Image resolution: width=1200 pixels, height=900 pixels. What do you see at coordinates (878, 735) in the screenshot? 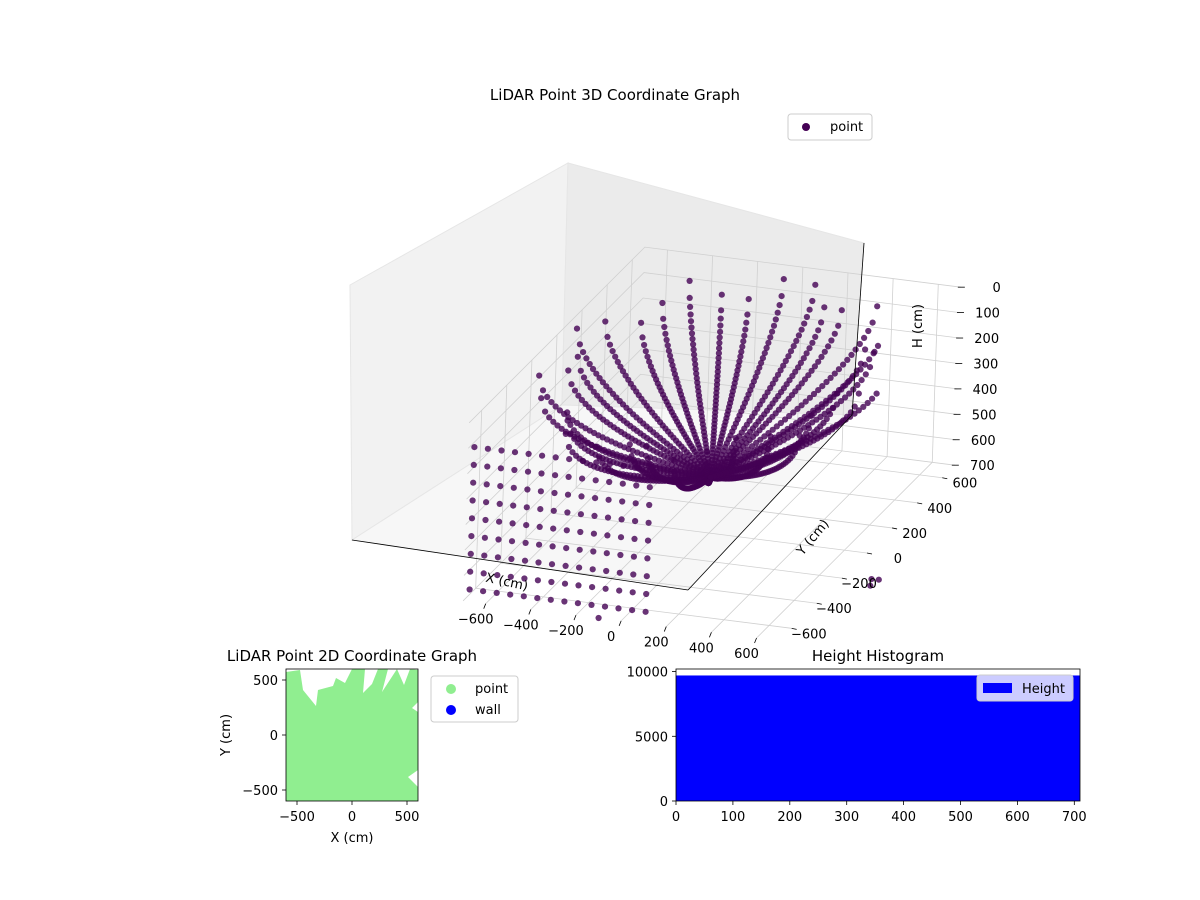
I see `histogram-frame` at bounding box center [878, 735].